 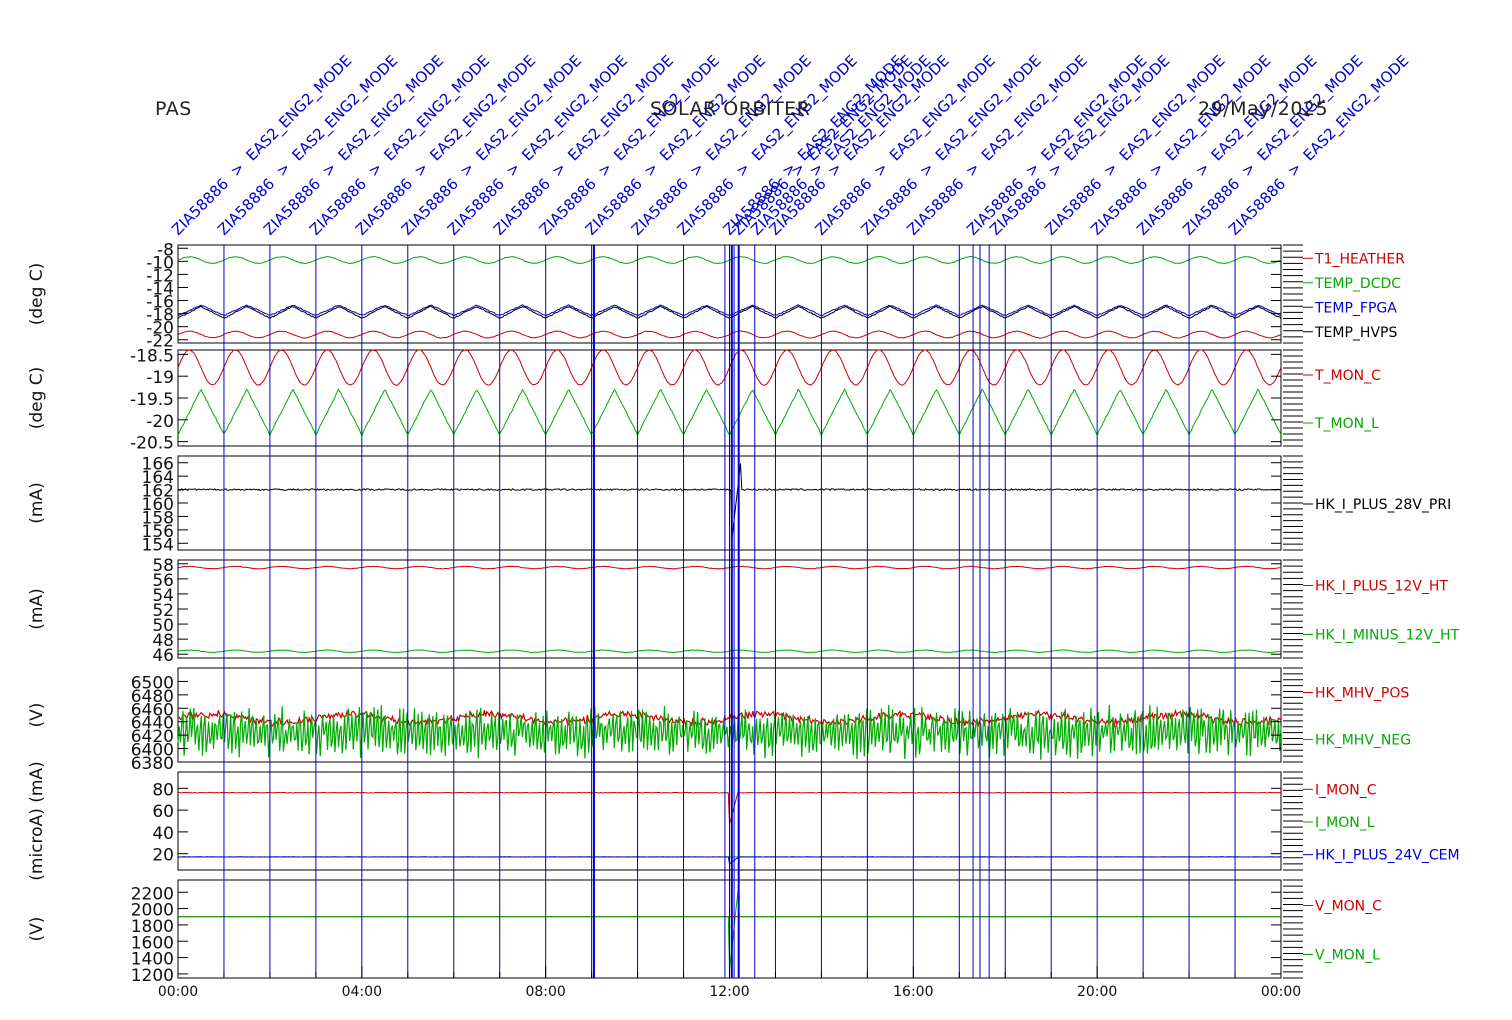 What do you see at coordinates (1355, 308) in the screenshot?
I see `legend-temp-fpga: TEMP_FPGA` at bounding box center [1355, 308].